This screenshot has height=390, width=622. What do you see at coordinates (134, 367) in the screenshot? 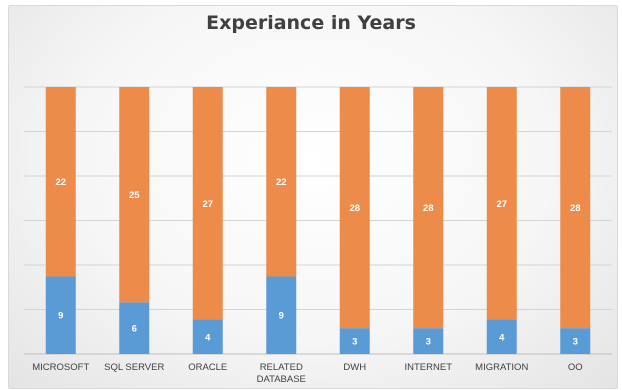
I see `x-tick-label: SQL SERVER` at bounding box center [134, 367].